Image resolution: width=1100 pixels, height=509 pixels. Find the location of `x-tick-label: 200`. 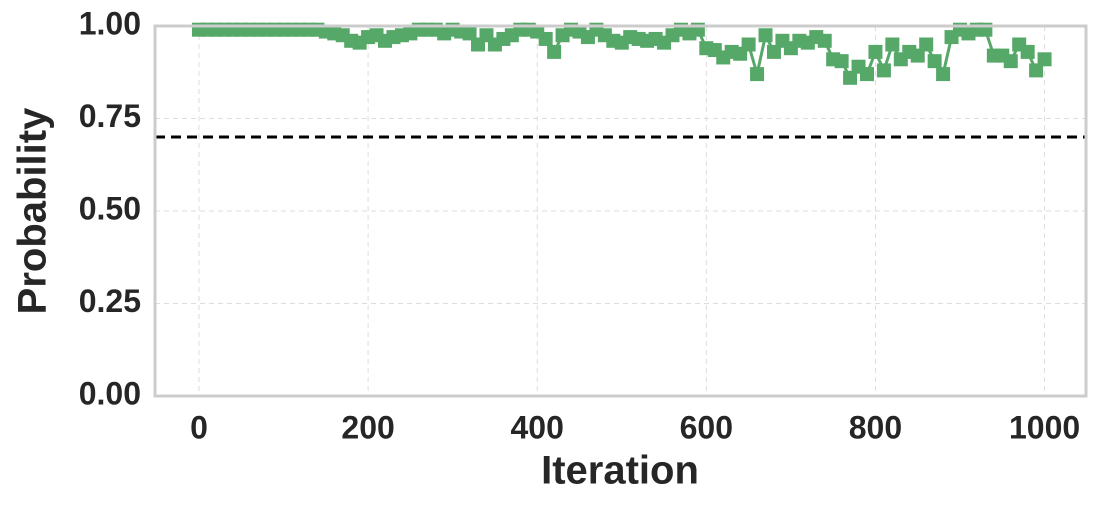

x-tick-label: 200 is located at coordinates (367, 427).